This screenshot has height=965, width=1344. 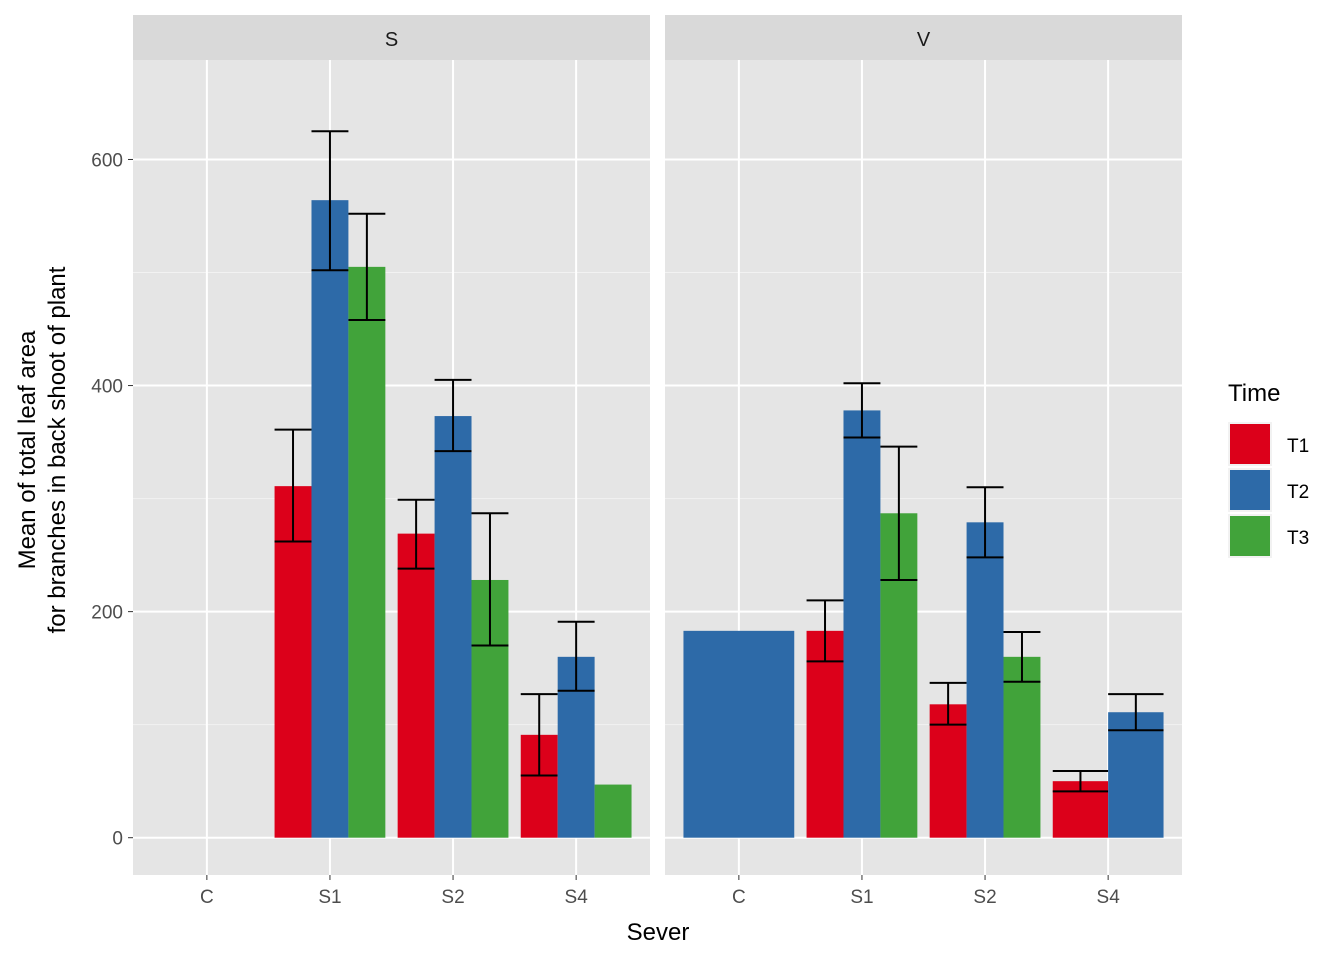 I want to click on facet-label: V, so click(x=924, y=40).